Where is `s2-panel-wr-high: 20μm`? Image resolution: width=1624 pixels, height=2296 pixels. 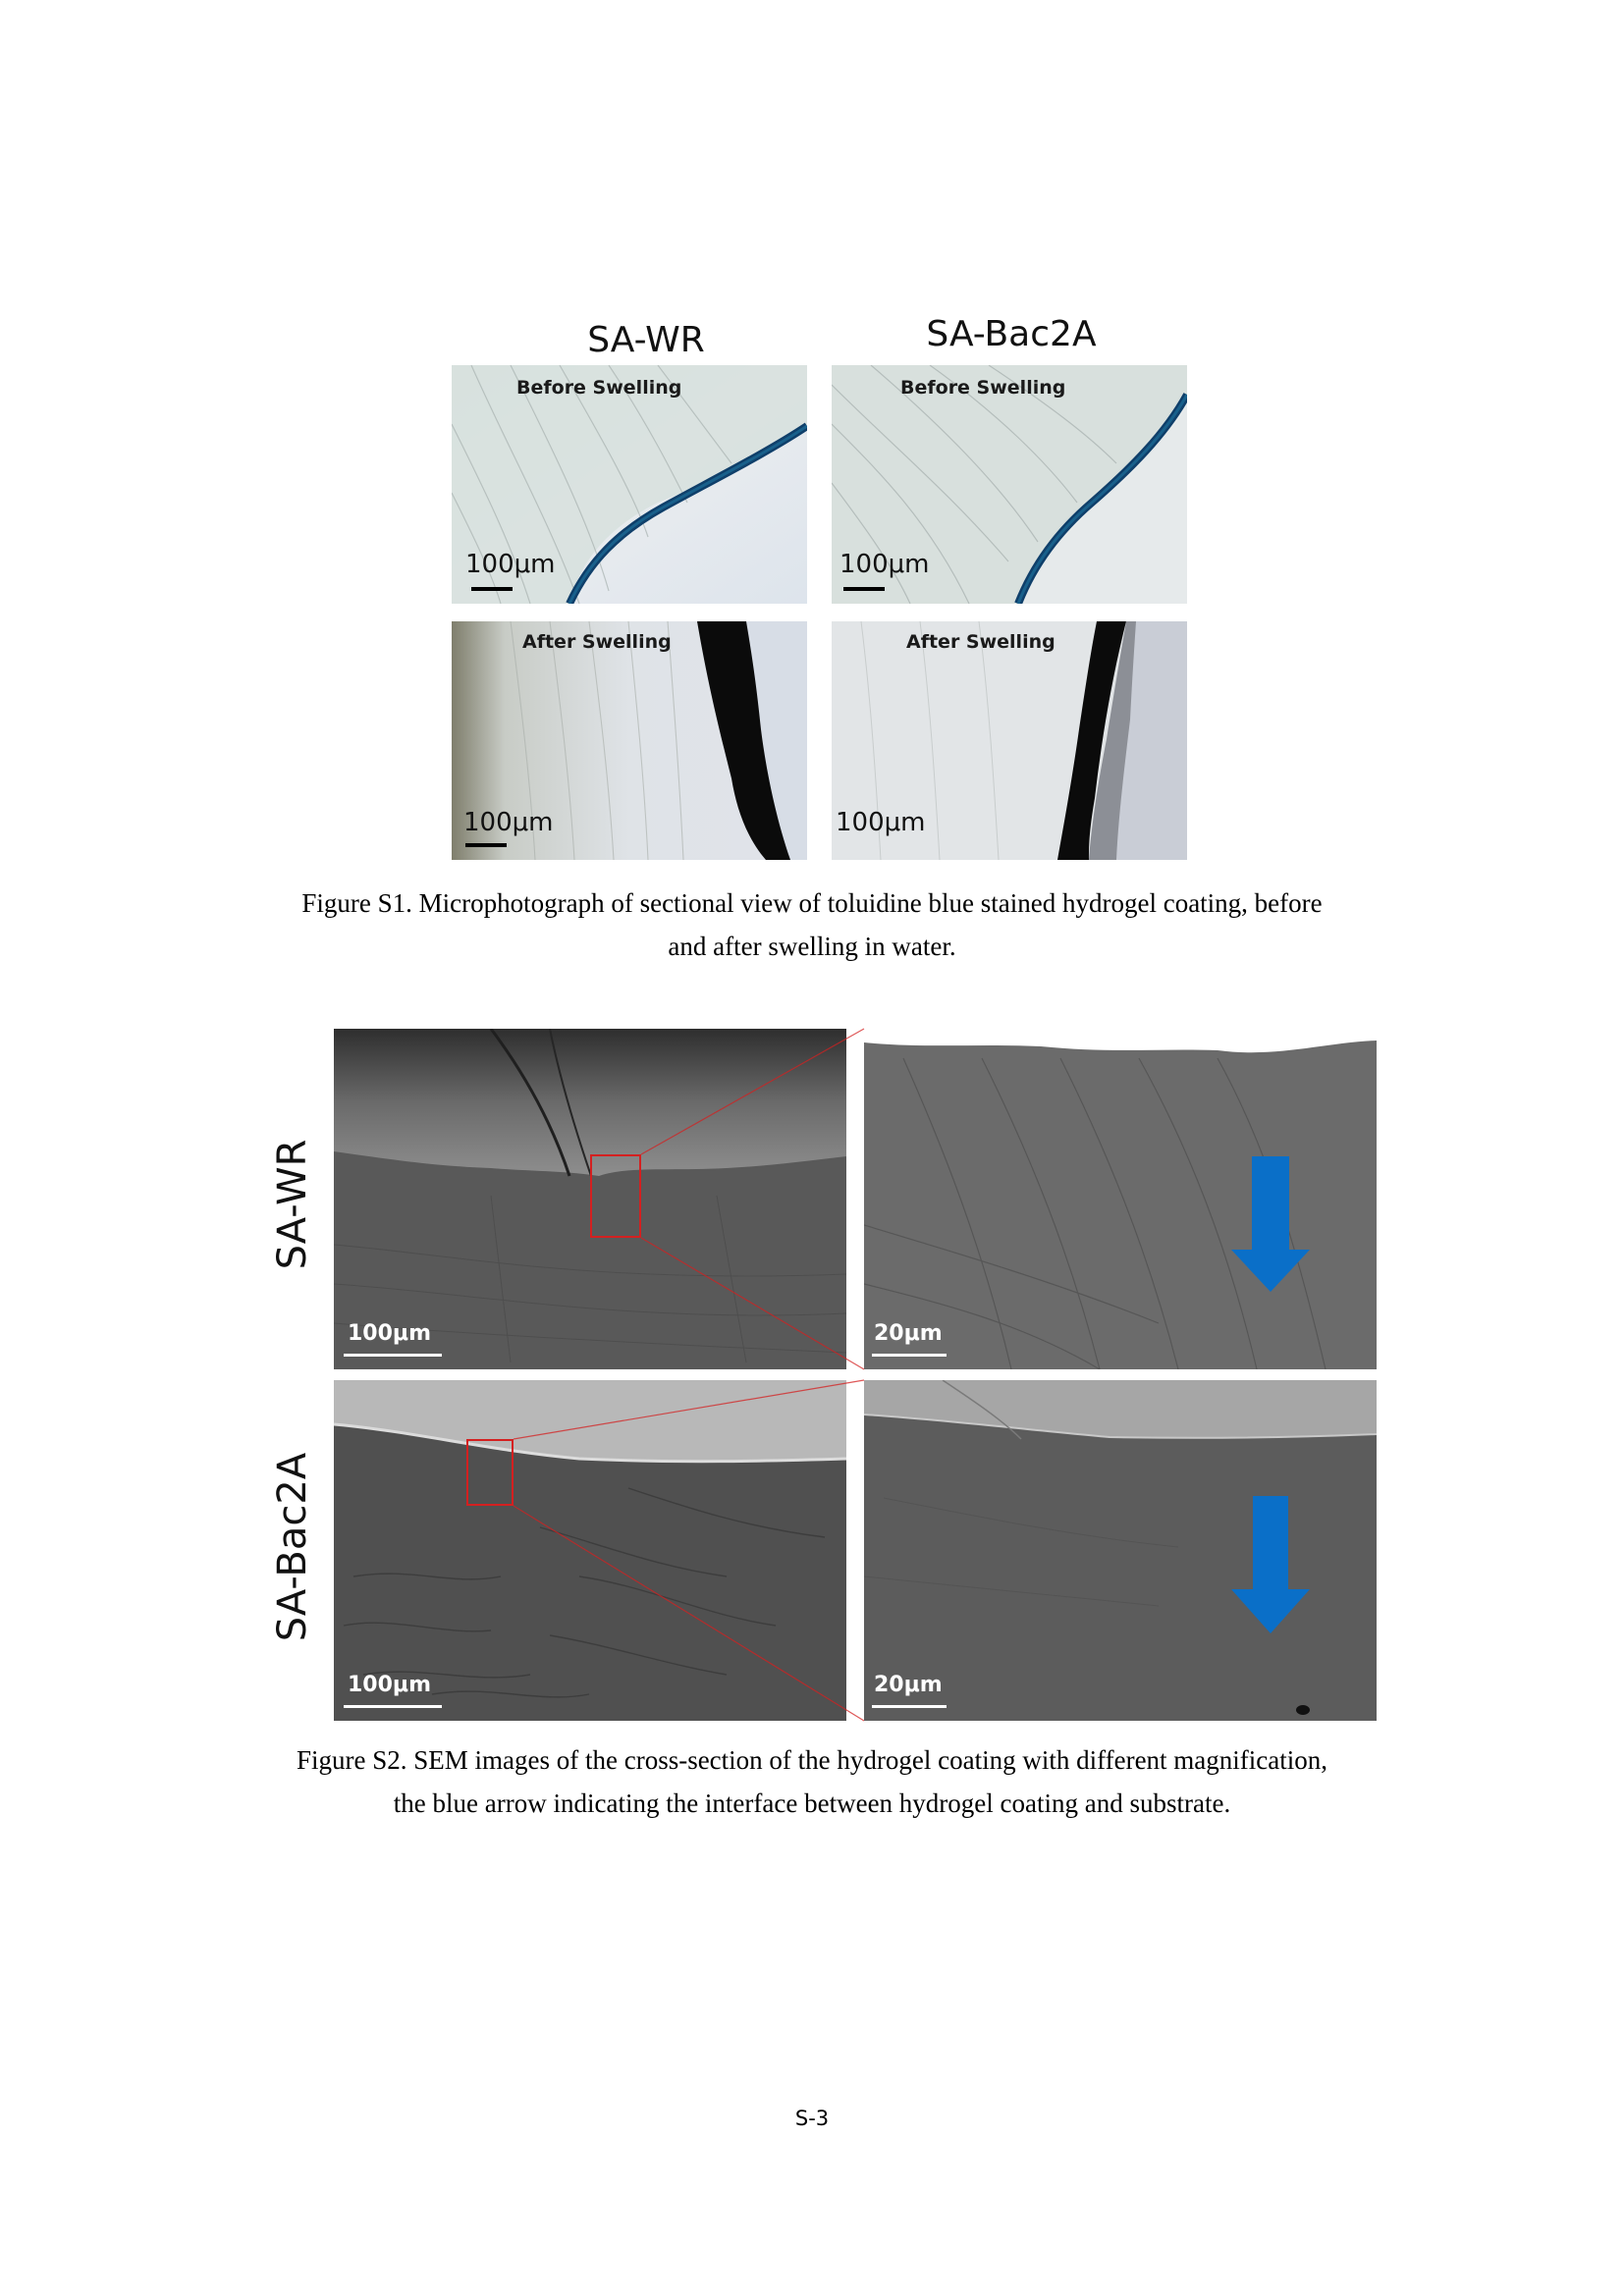
s2-panel-wr-high: 20μm is located at coordinates (1120, 1199).